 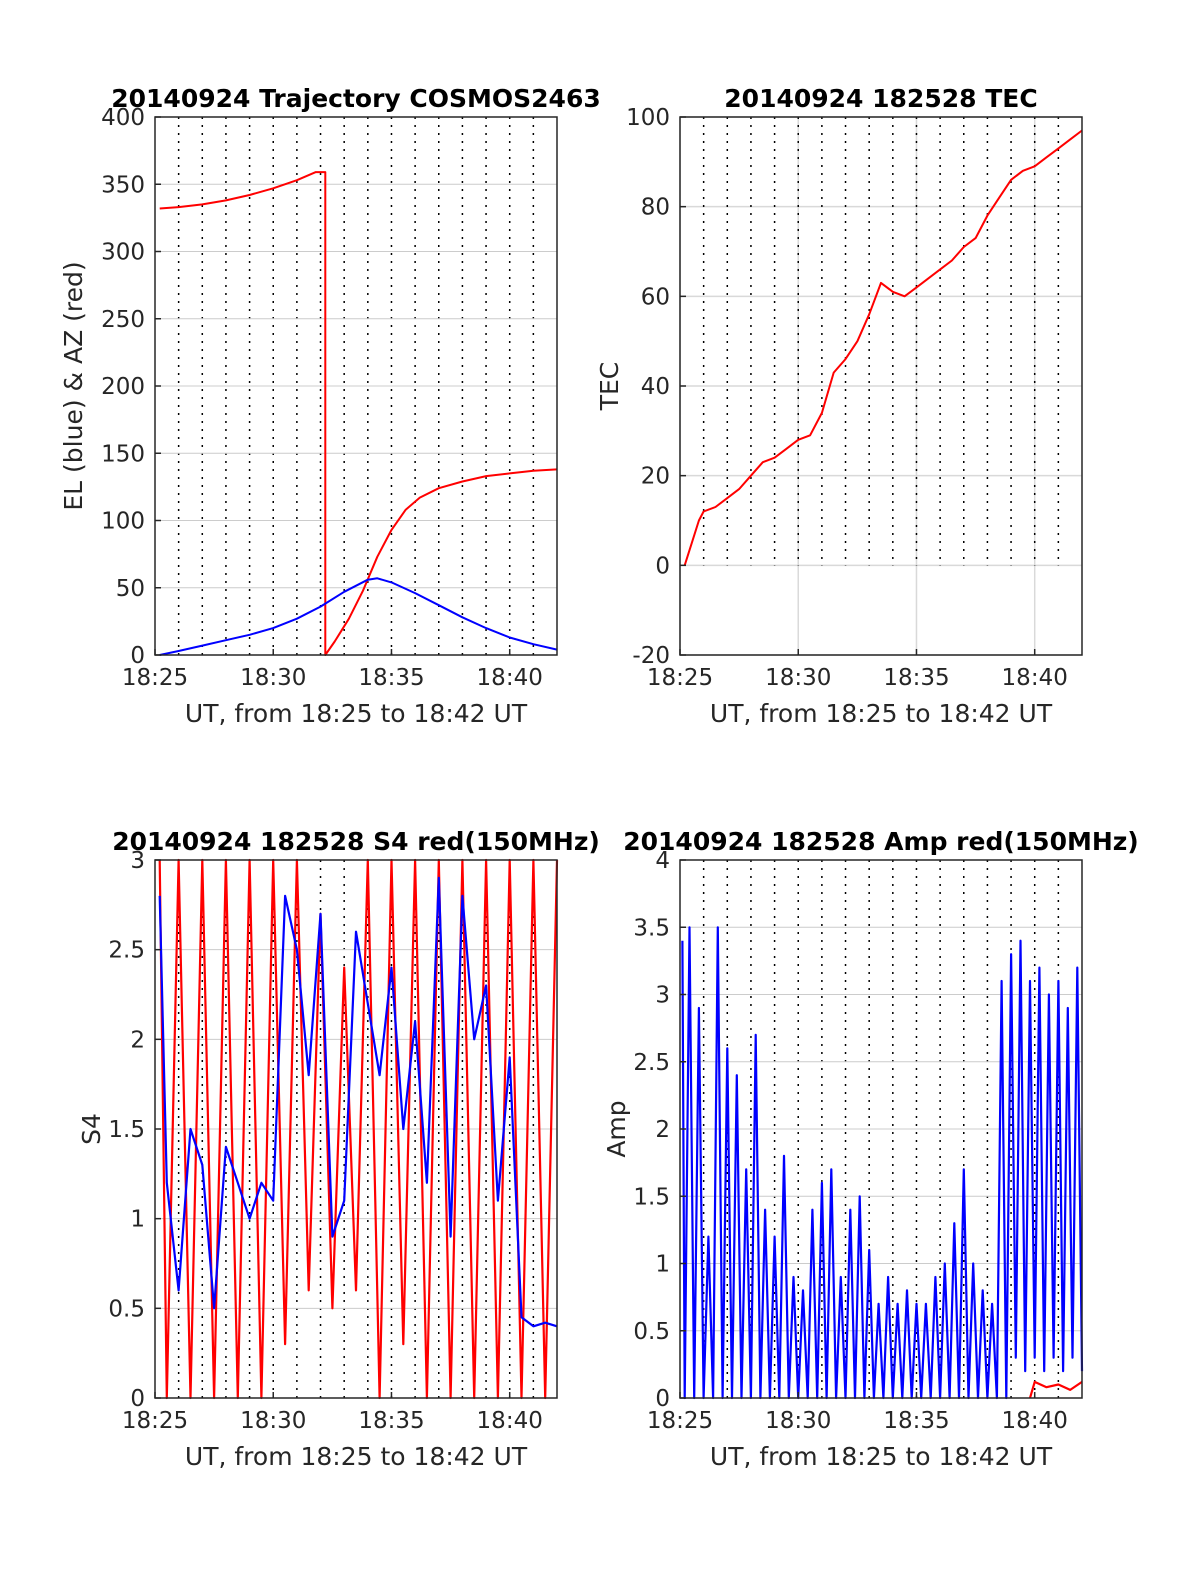 What do you see at coordinates (123, 454) in the screenshot?
I see `y-tick-label: 150` at bounding box center [123, 454].